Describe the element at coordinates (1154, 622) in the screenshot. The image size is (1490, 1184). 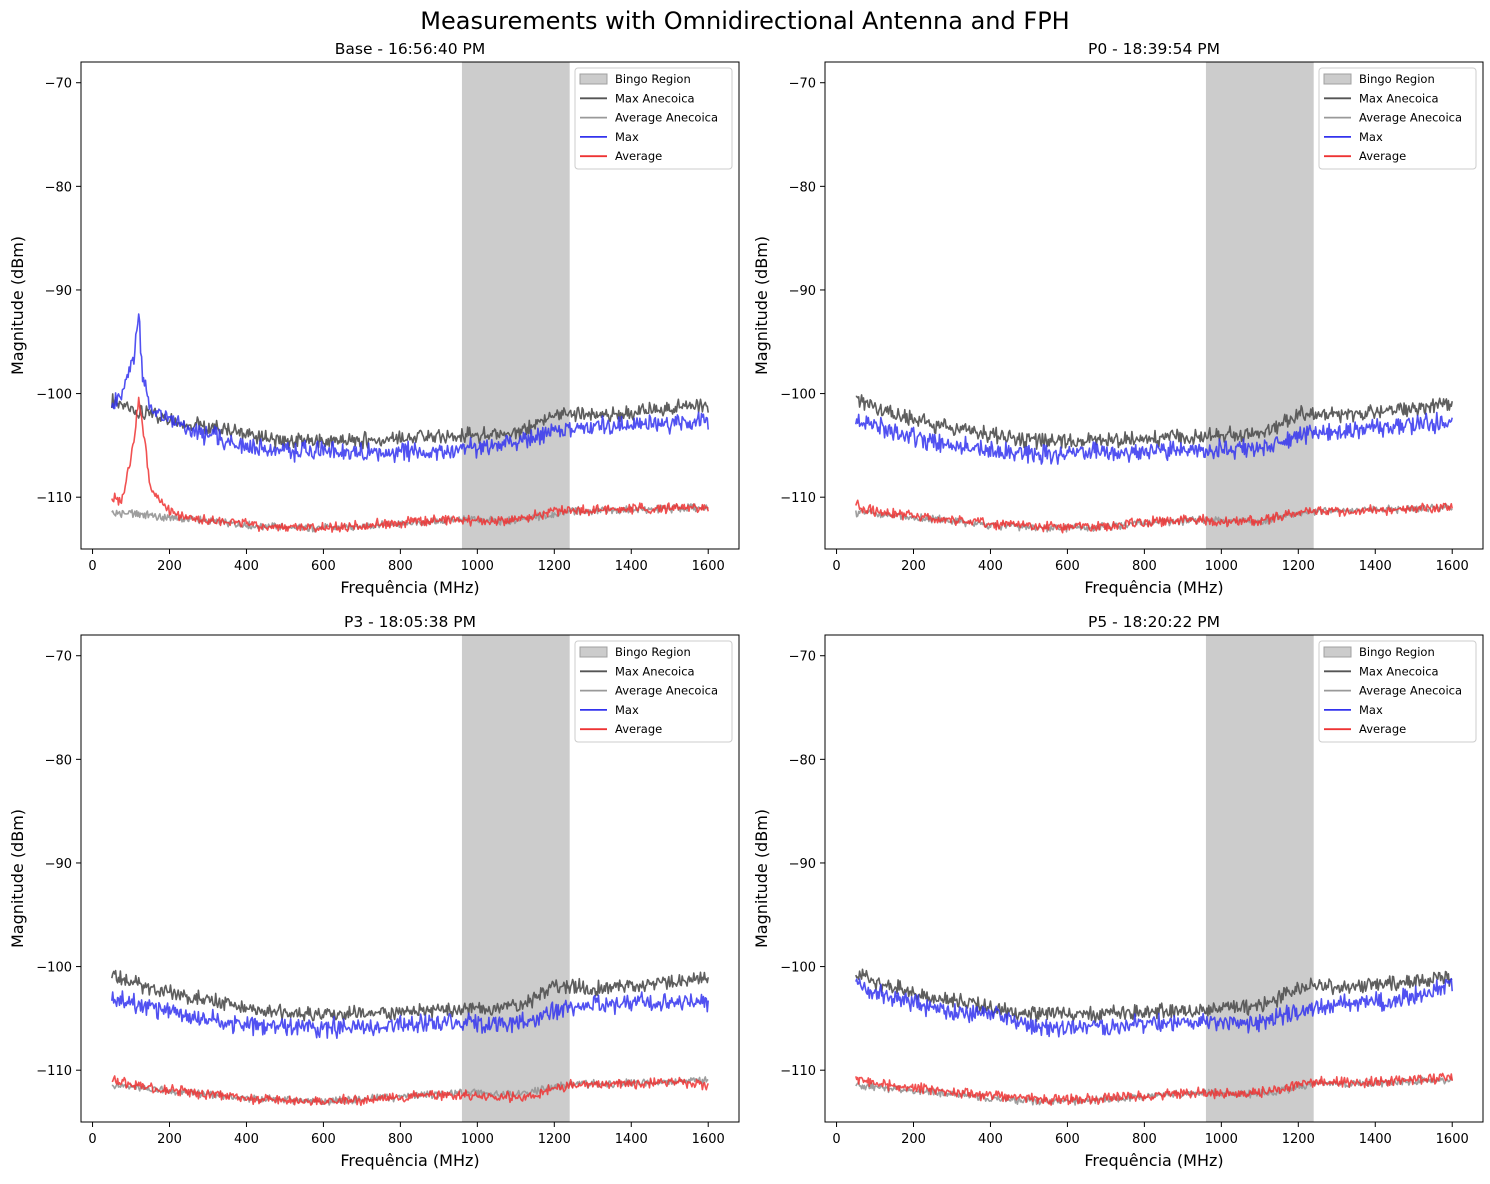
I see `subplot-title: P5 - 18:20:22 PM` at that location.